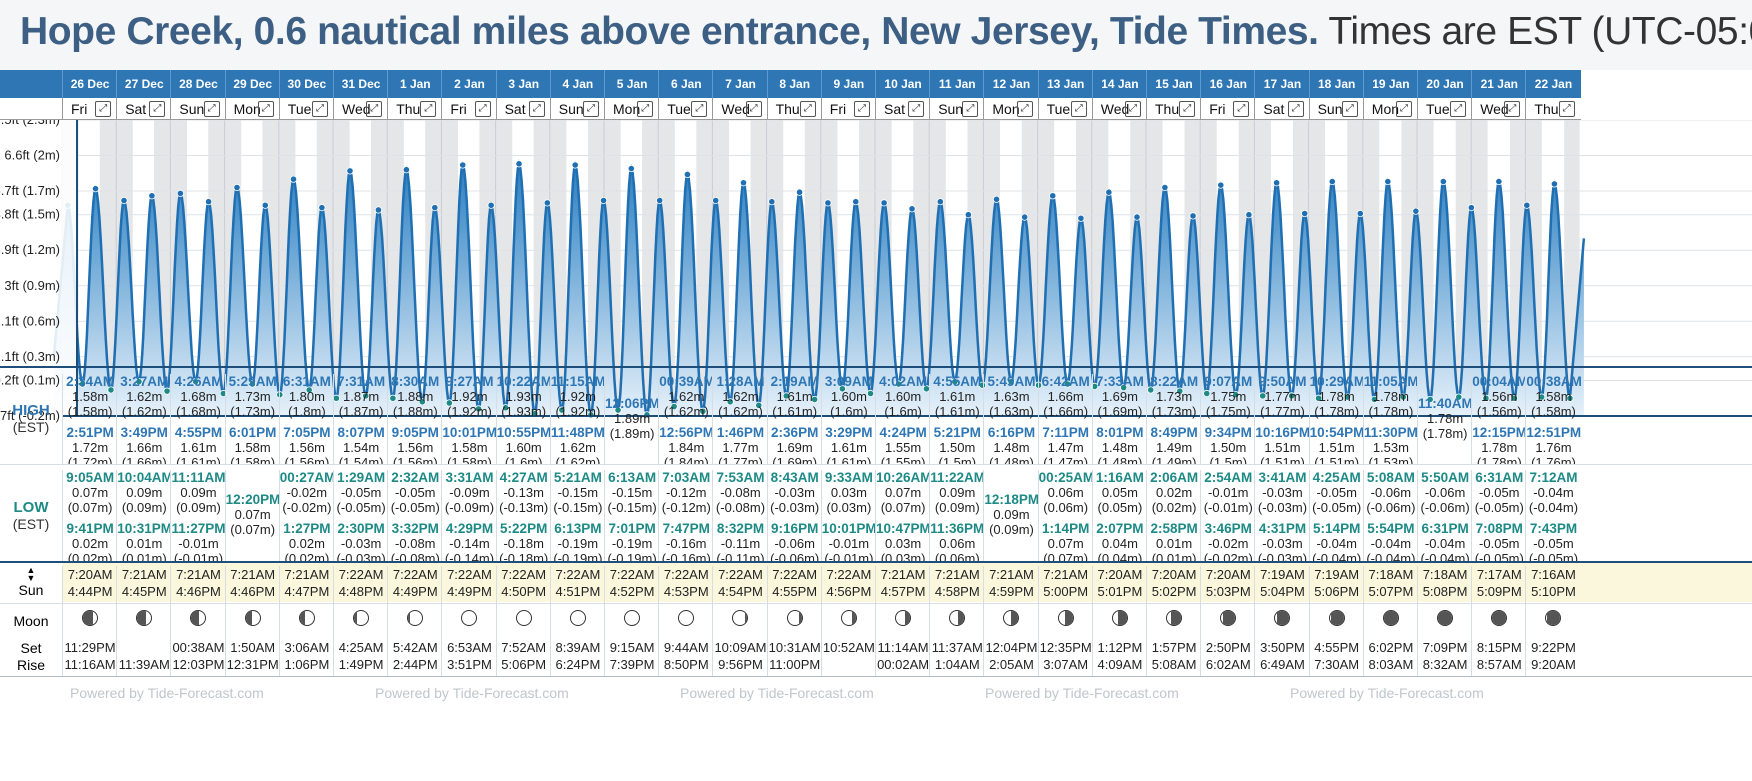  Describe the element at coordinates (1011, 529) in the screenshot. I see `tide-height-paren: (0.09m)` at that location.